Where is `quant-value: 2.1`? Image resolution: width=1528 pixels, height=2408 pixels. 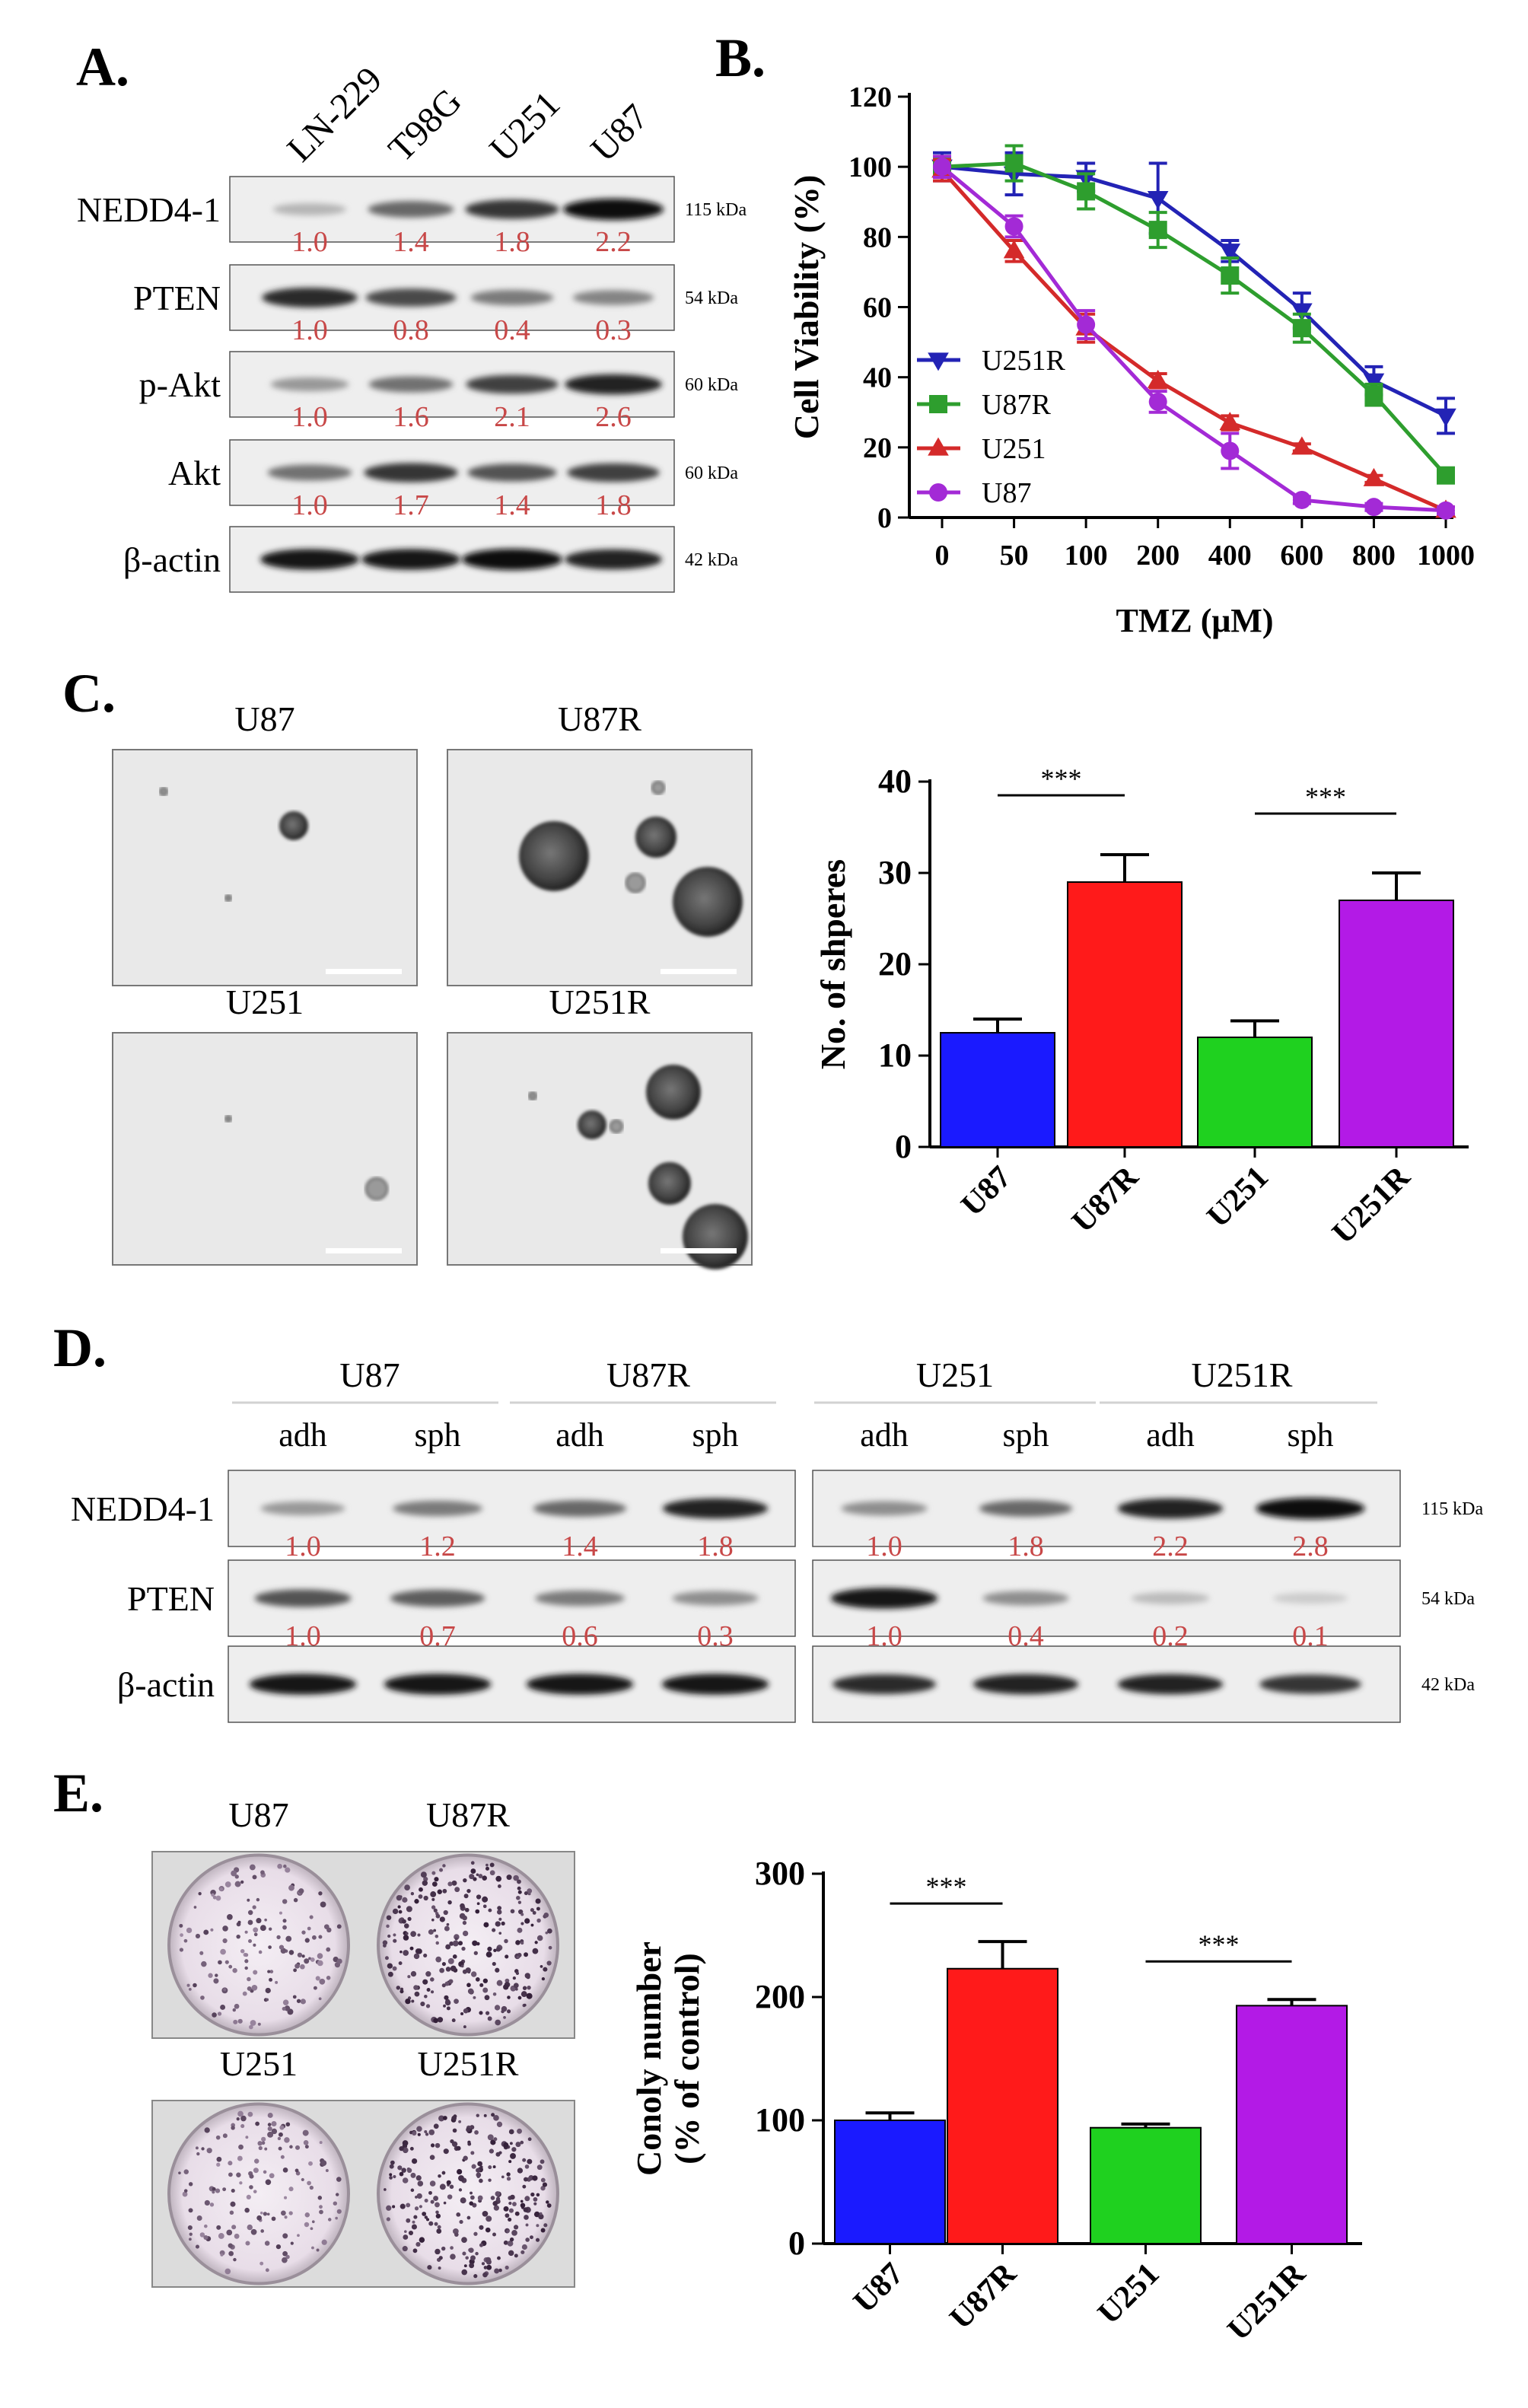 quant-value: 2.1 is located at coordinates (512, 417).